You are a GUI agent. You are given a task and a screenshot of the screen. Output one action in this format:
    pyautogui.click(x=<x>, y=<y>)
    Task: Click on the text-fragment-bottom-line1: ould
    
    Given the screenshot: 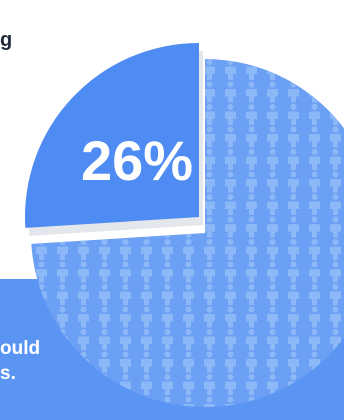 What is the action you would take?
    pyautogui.click(x=20, y=348)
    